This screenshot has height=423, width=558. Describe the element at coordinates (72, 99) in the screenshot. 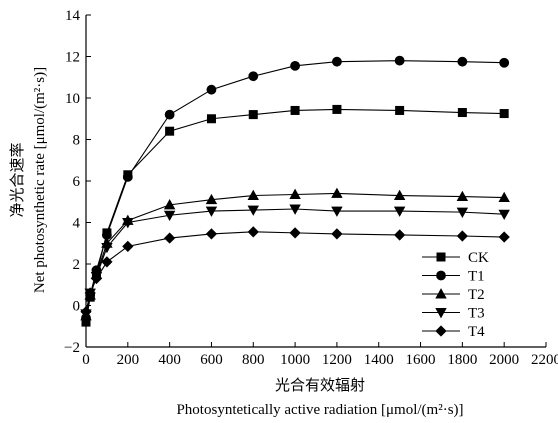

I see `y-tick-label: 10` at that location.